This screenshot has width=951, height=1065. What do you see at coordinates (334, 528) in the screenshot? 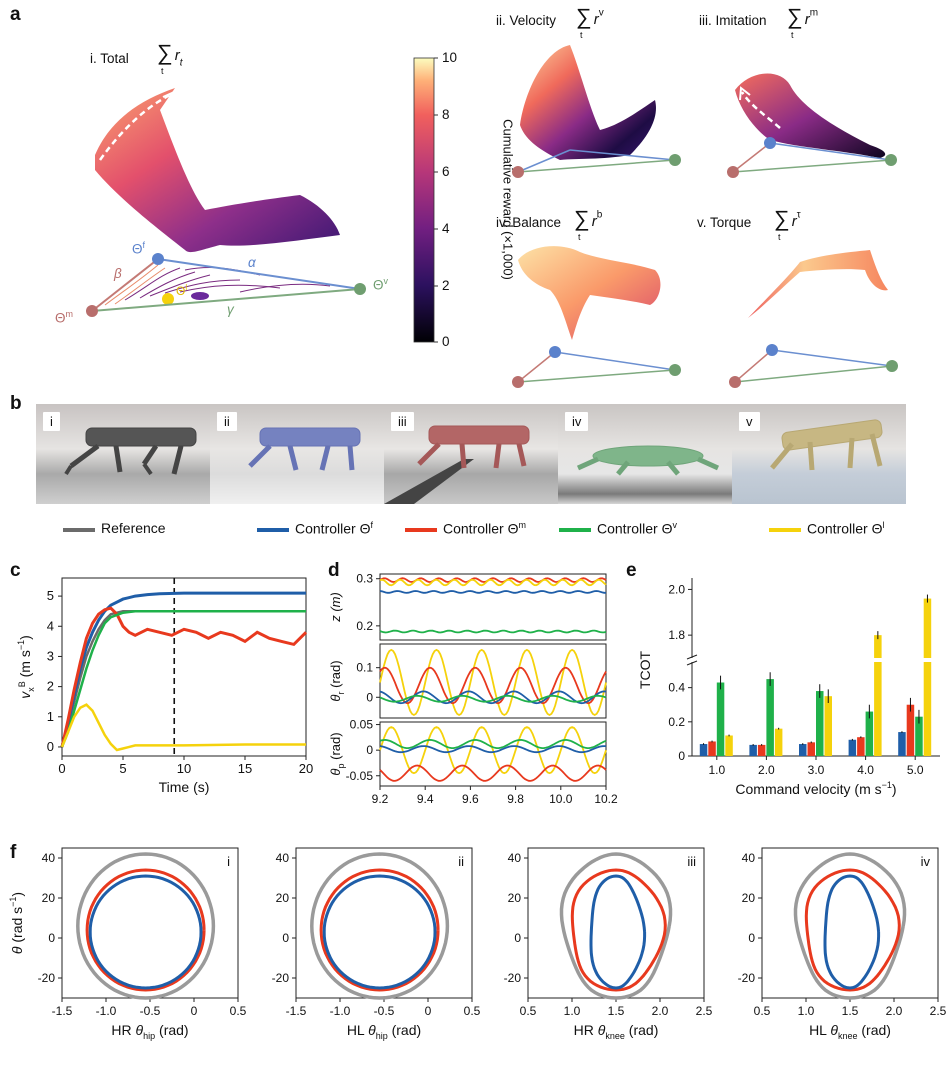
I see `legend-label-f: Controller Θf` at bounding box center [334, 528].